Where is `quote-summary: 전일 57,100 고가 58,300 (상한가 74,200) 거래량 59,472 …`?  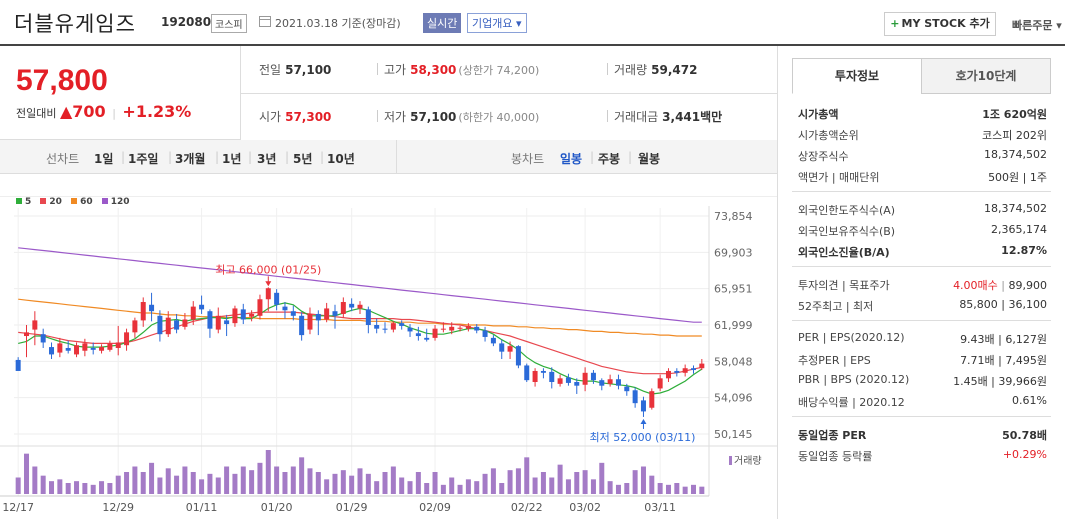
quote-summary: 전일 57,100 고가 58,300 (상한가 74,200) 거래량 59,472 … is located at coordinates (508, 93).